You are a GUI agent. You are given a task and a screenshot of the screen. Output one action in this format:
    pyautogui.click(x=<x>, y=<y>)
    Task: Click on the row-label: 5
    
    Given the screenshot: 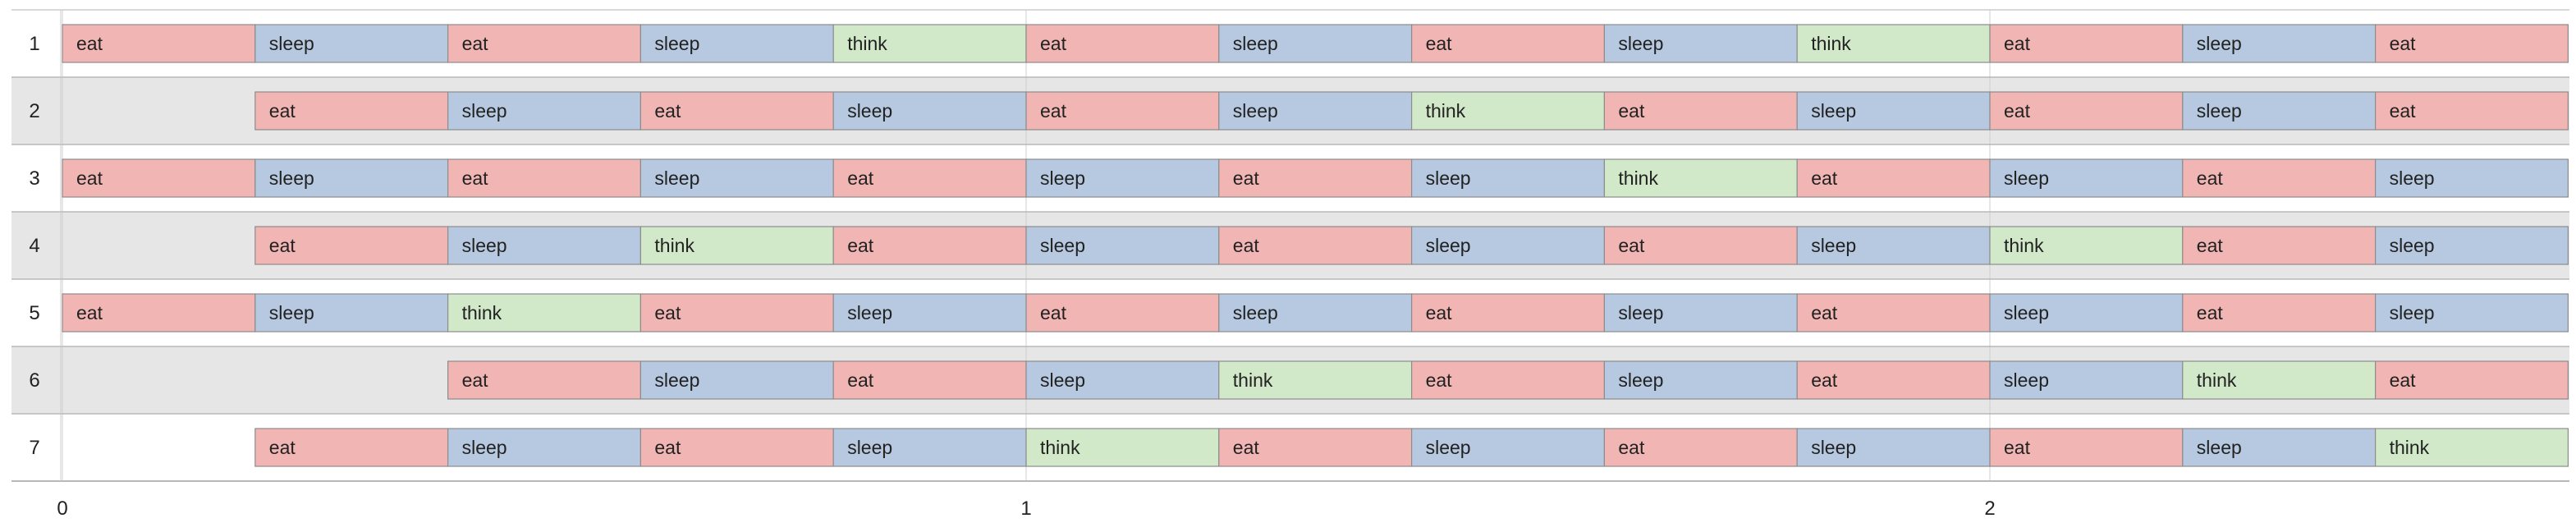 What is the action you would take?
    pyautogui.click(x=34, y=313)
    